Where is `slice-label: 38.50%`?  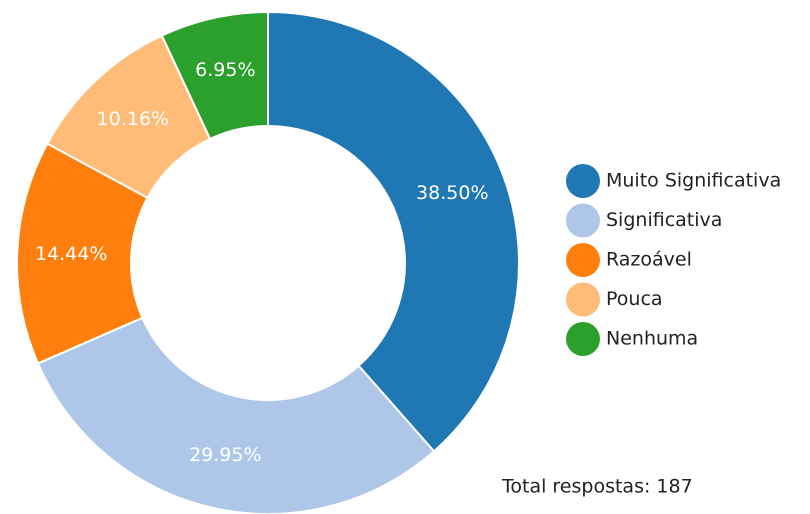 slice-label: 38.50% is located at coordinates (452, 193).